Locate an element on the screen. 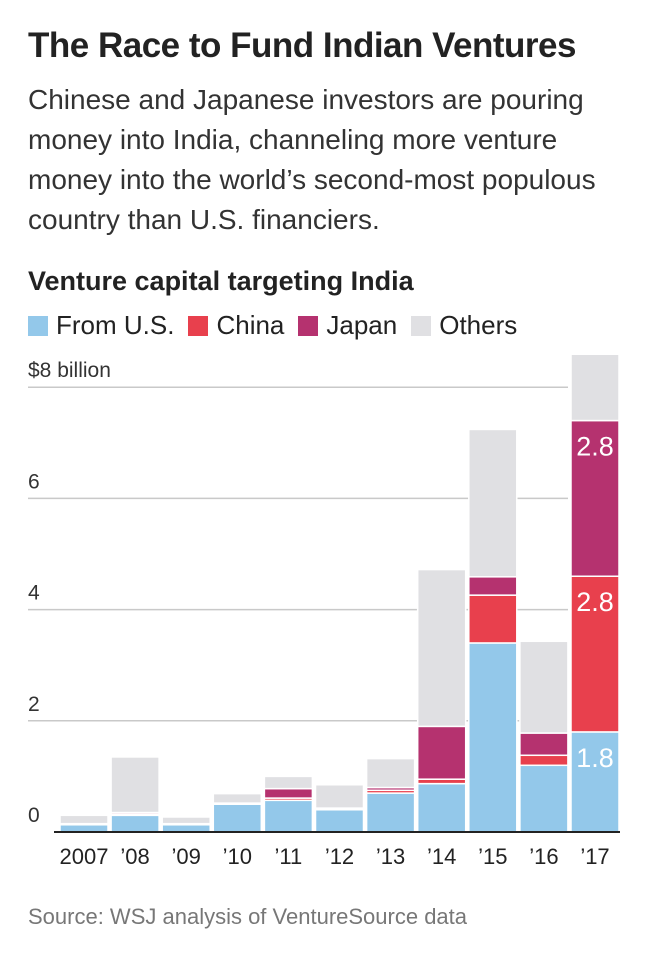  legend-item-china: China is located at coordinates (236, 325).